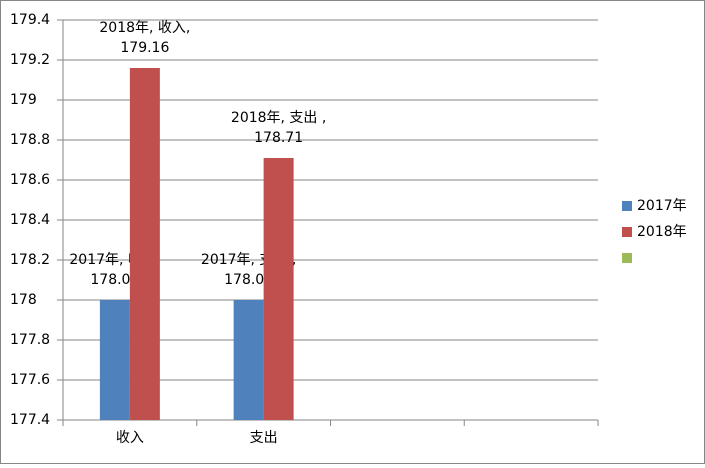  I want to click on legend-label: 2017年, so click(662, 206).